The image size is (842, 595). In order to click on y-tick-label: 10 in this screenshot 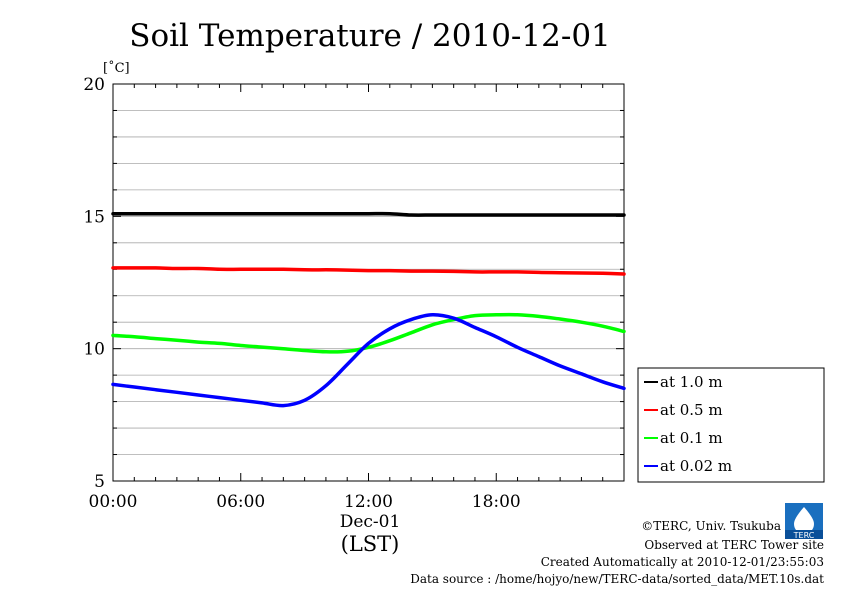, I will do `click(94, 350)`.